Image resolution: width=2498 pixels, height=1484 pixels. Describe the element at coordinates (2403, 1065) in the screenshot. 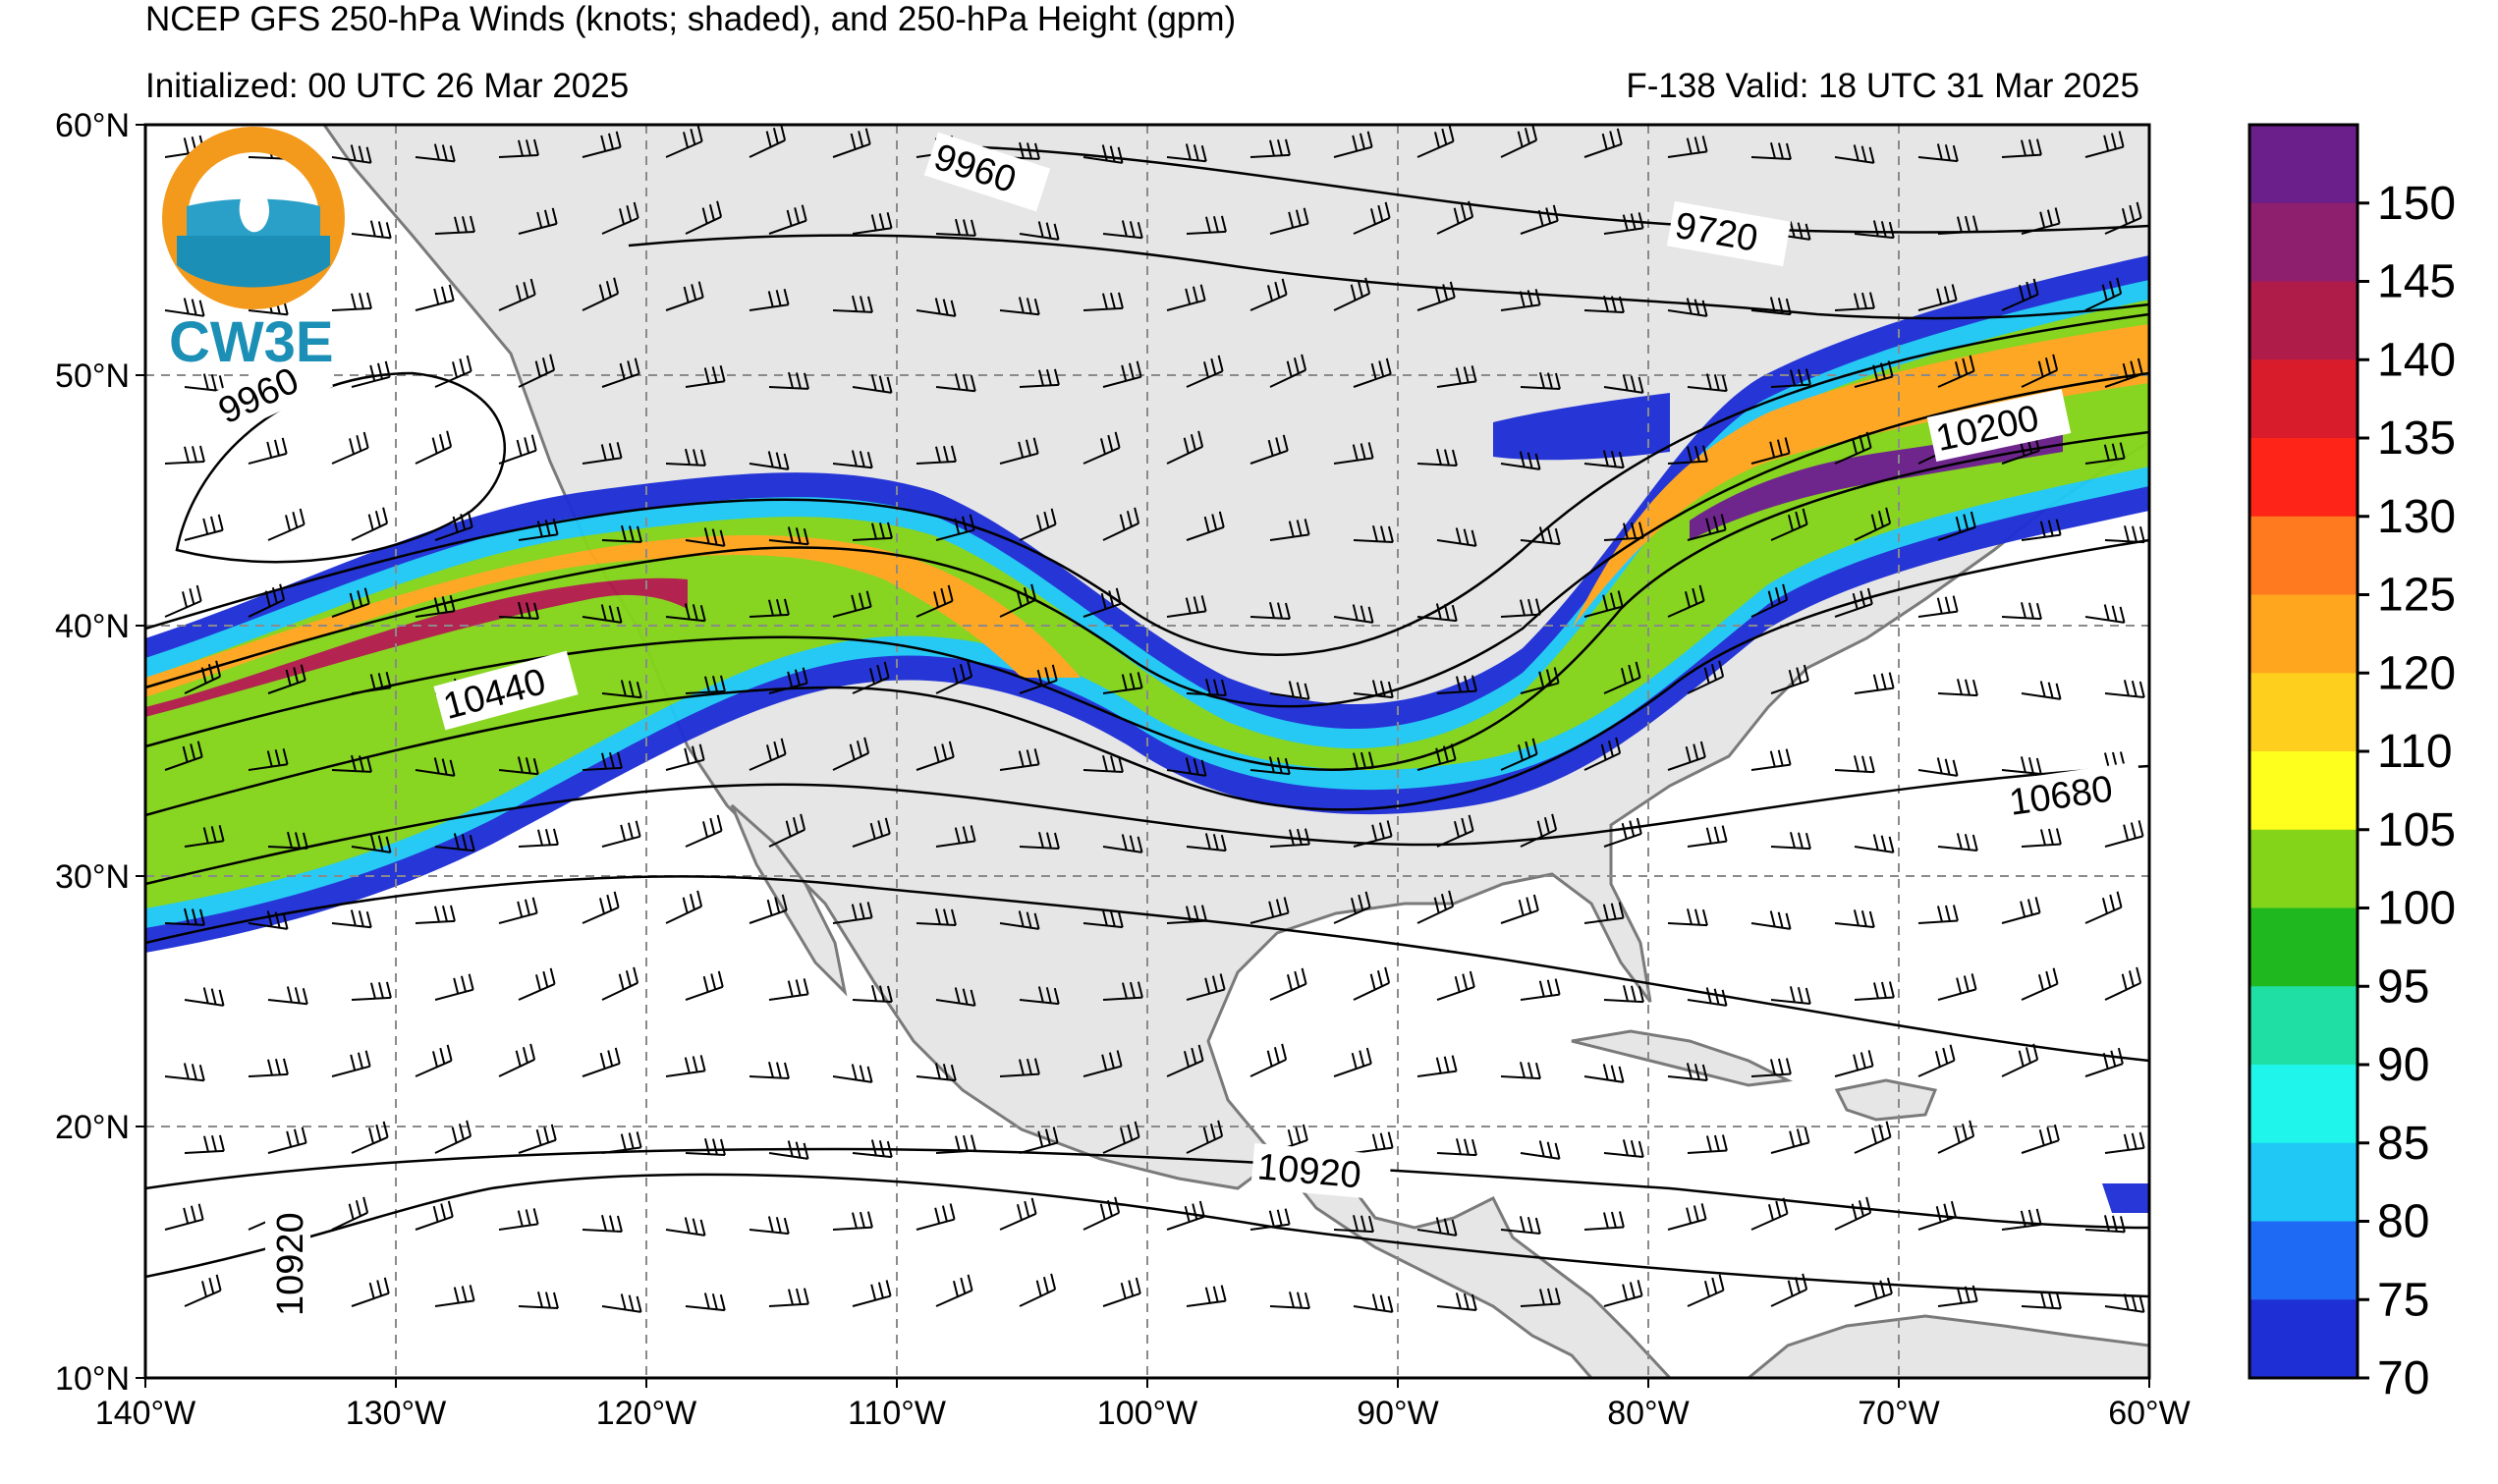

I see `colorbar-label: 90` at that location.